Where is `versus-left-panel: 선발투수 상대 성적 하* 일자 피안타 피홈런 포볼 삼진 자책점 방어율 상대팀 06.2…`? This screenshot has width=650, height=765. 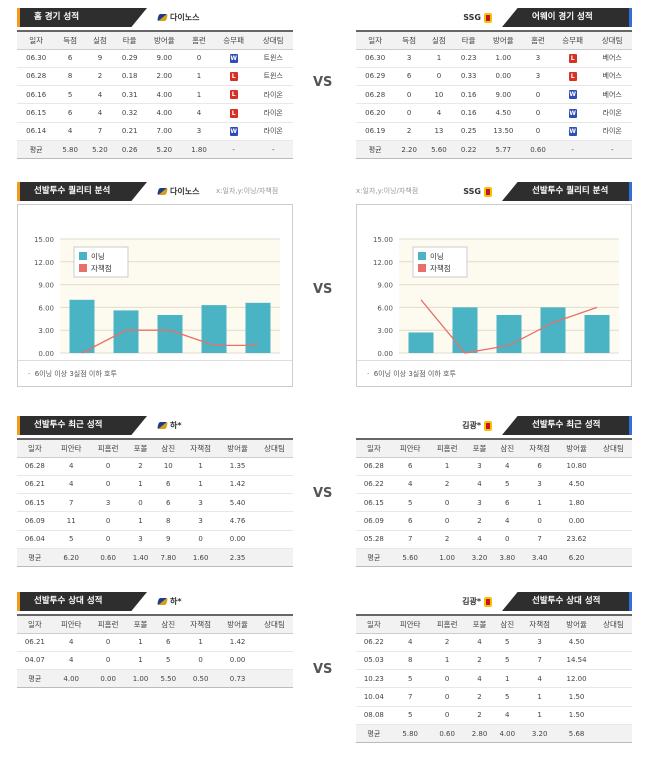
versus-left-panel: 선발투수 상대 성적 하* 일자 피안타 피홈런 포볼 삼진 자책점 방어율 상대팀 06.2… is located at coordinates (155, 640).